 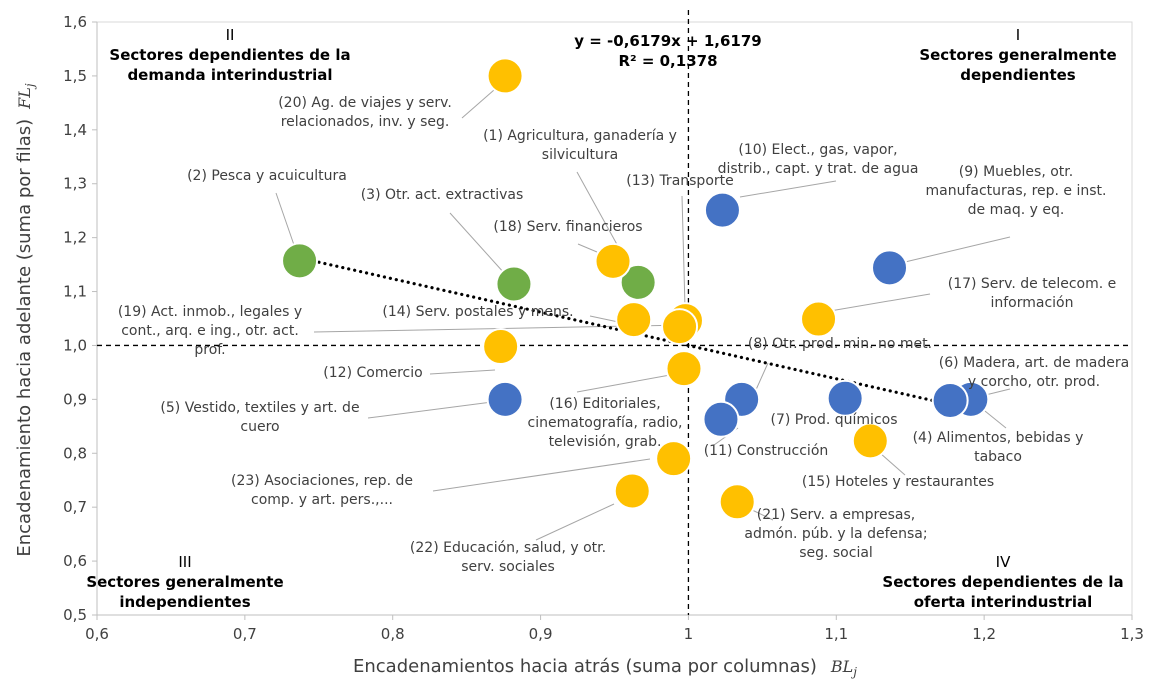 What do you see at coordinates (845, 398) in the screenshot?
I see `data-point-p7` at bounding box center [845, 398].